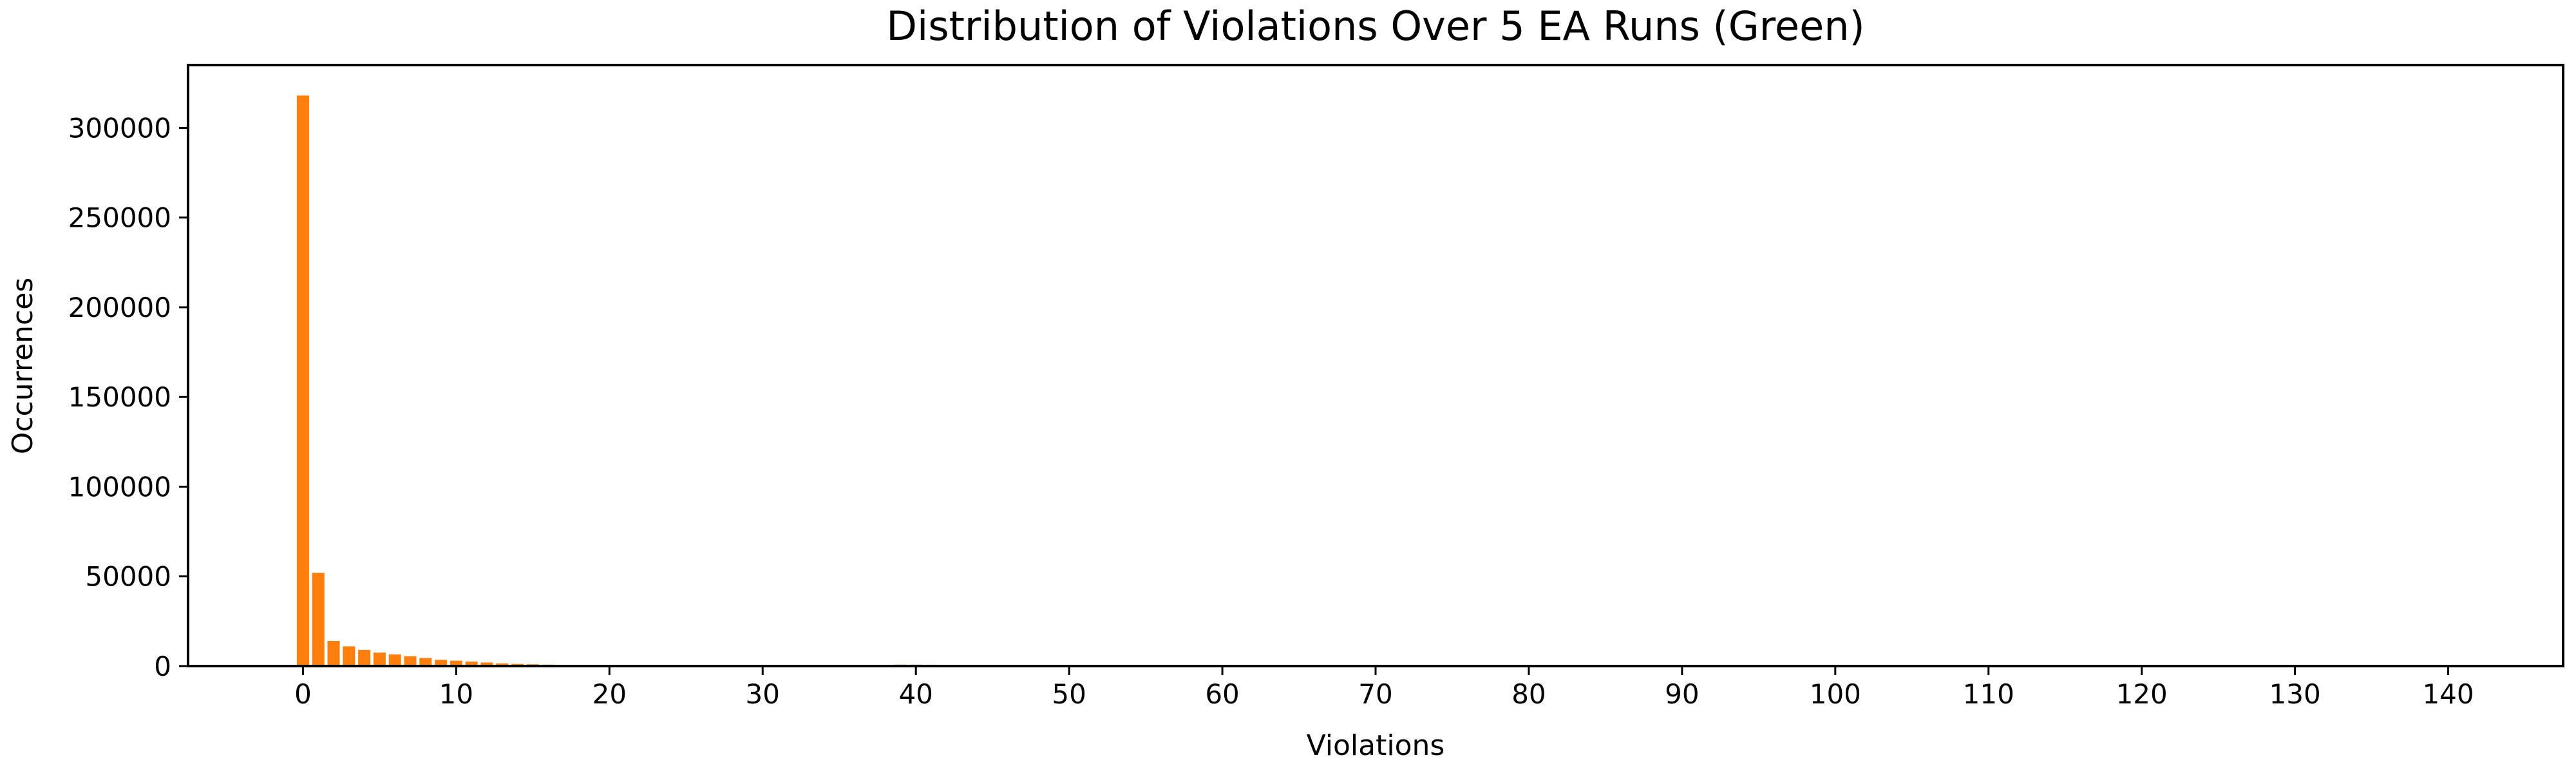  Describe the element at coordinates (1989, 694) in the screenshot. I see `x-tick-label: 110` at that location.